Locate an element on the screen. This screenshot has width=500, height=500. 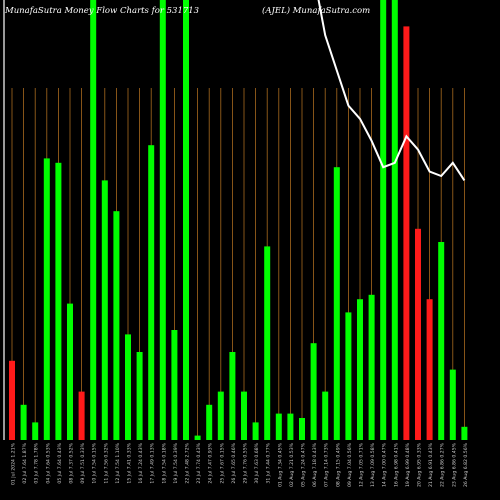
site-label: (AJEL) MunafaSutra.com is located at coordinates (316, 11).